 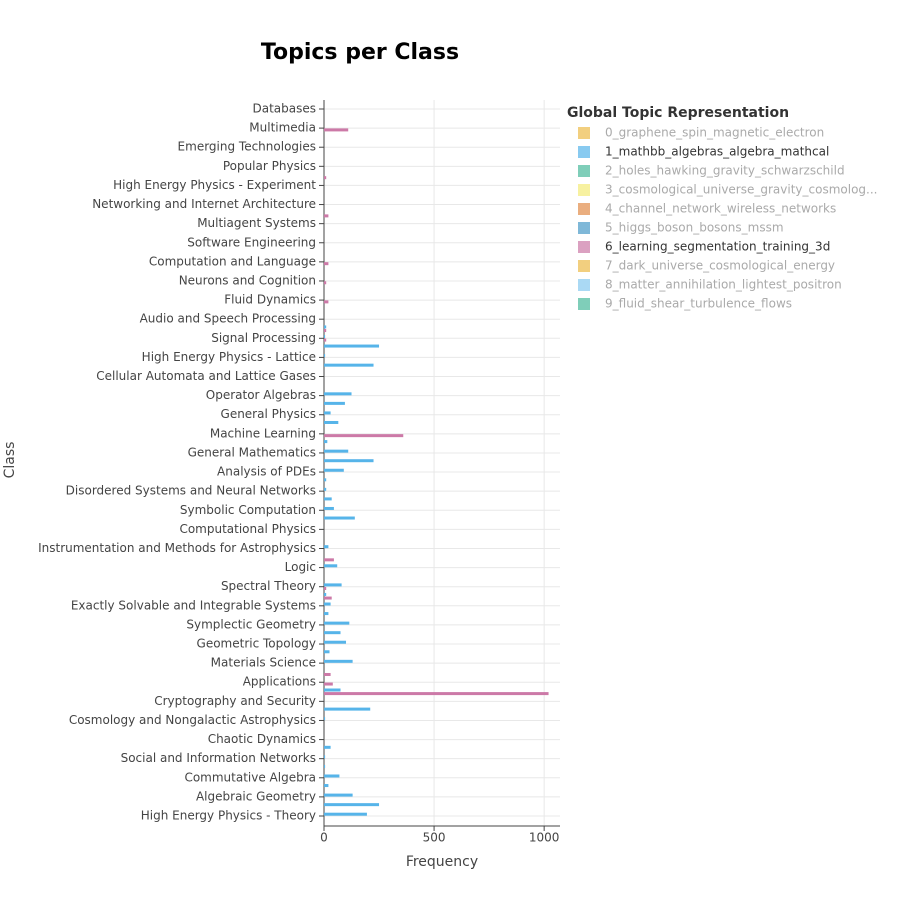 What do you see at coordinates (266, 472) in the screenshot?
I see `y-tick-label: Analysis of PDEs` at bounding box center [266, 472].